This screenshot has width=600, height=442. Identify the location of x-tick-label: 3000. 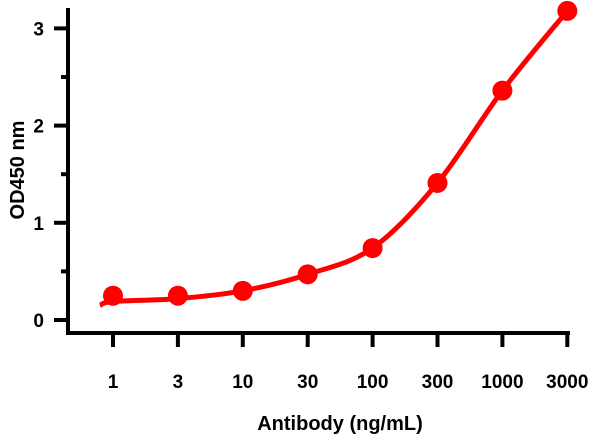
(567, 382).